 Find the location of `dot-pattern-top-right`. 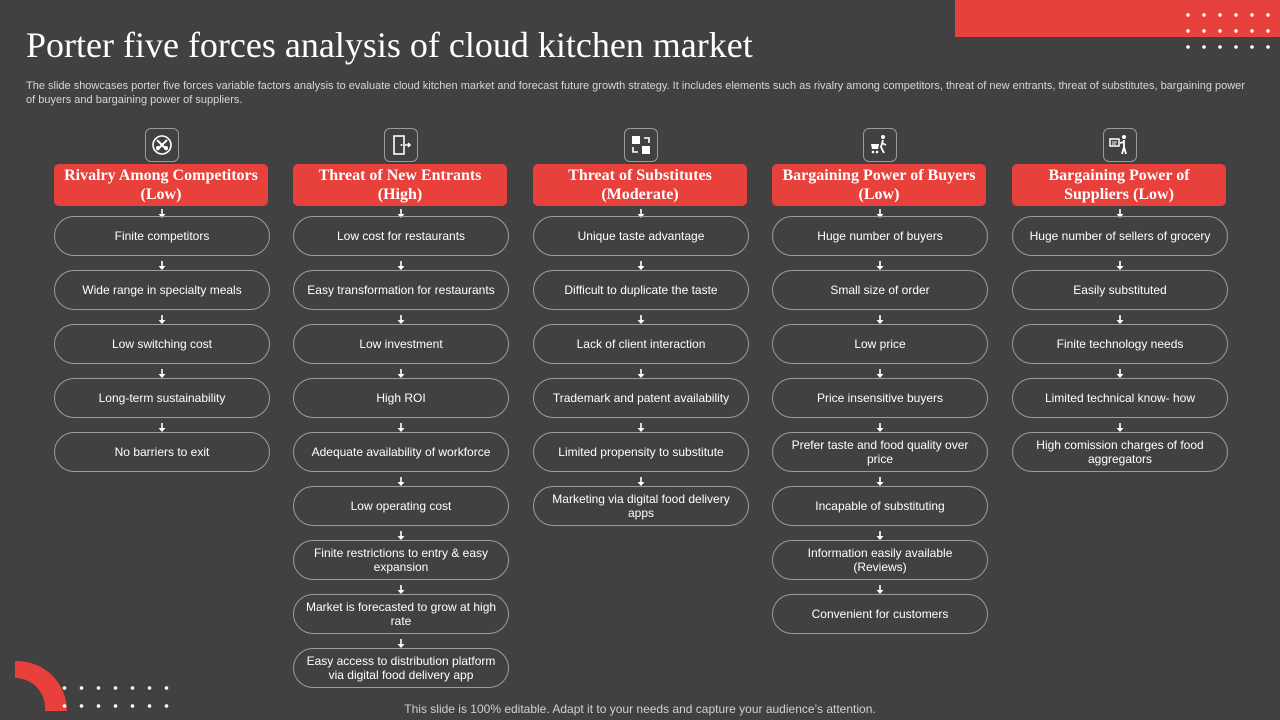

dot-pattern-top-right is located at coordinates (1230, 34).